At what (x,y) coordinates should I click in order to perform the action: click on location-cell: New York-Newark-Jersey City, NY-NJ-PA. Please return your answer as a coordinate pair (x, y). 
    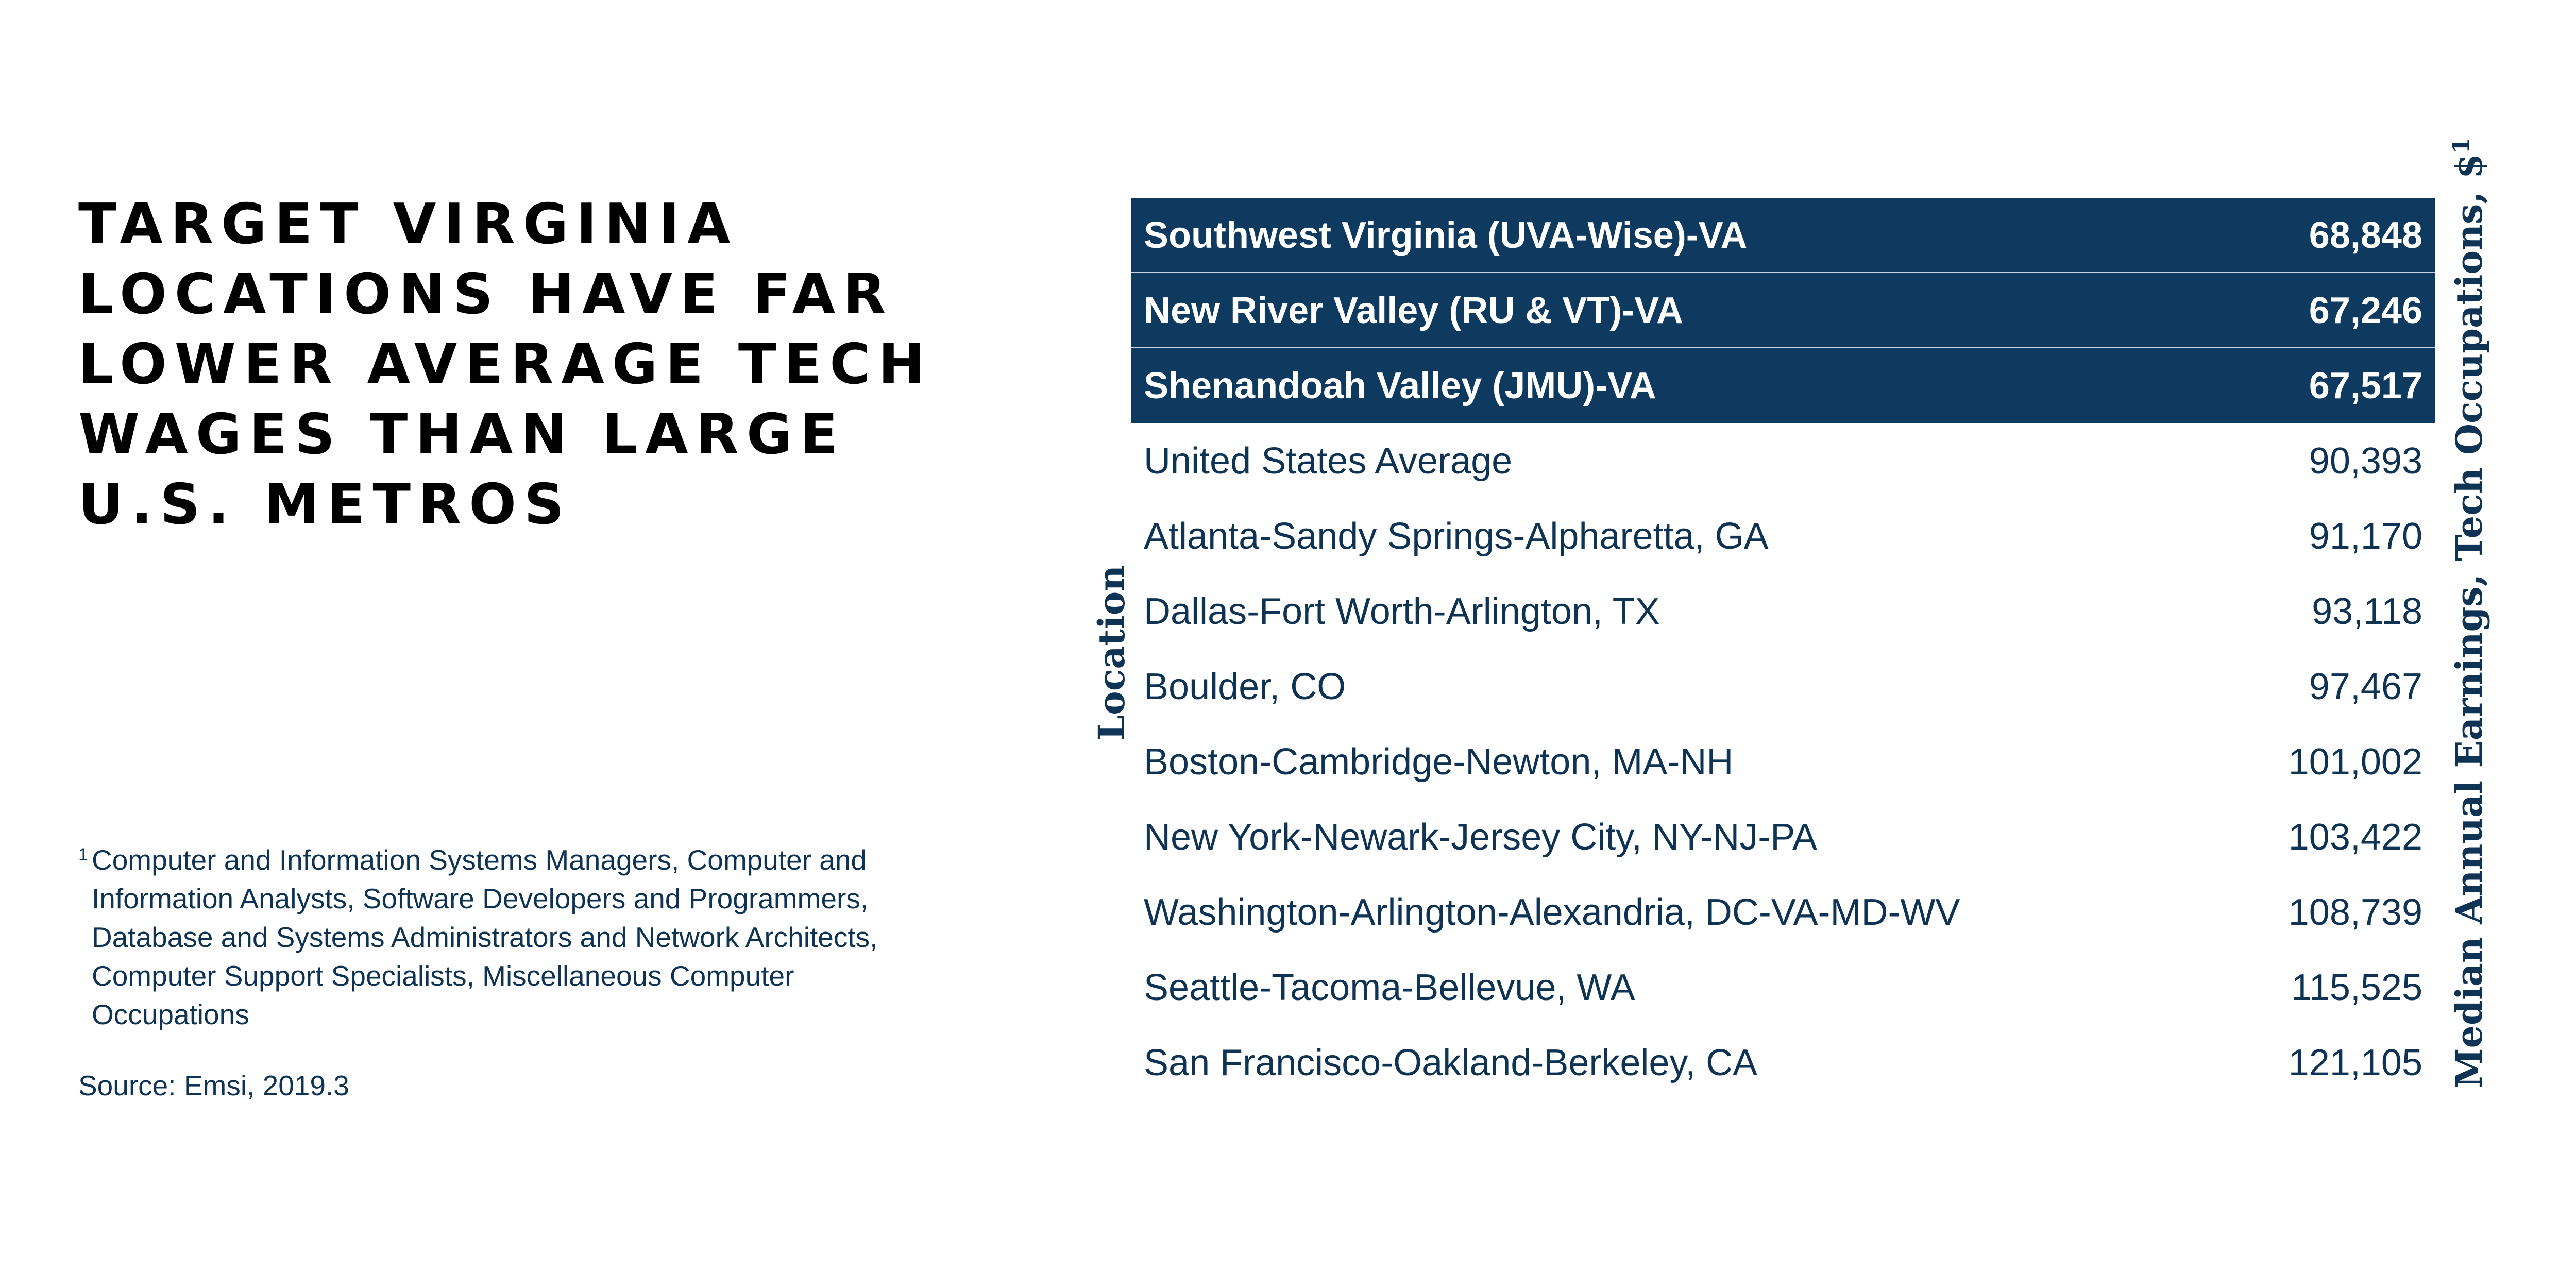
    Looking at the image, I should click on (1480, 837).